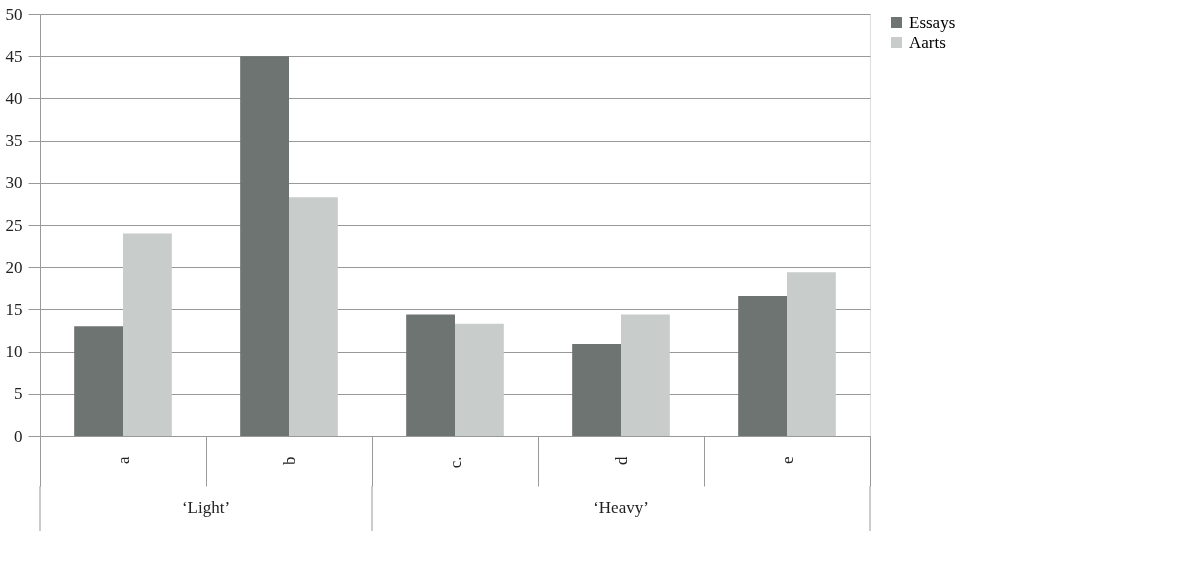 This screenshot has width=1191, height=576. What do you see at coordinates (206, 507) in the screenshot?
I see `text: ‘Light’` at bounding box center [206, 507].